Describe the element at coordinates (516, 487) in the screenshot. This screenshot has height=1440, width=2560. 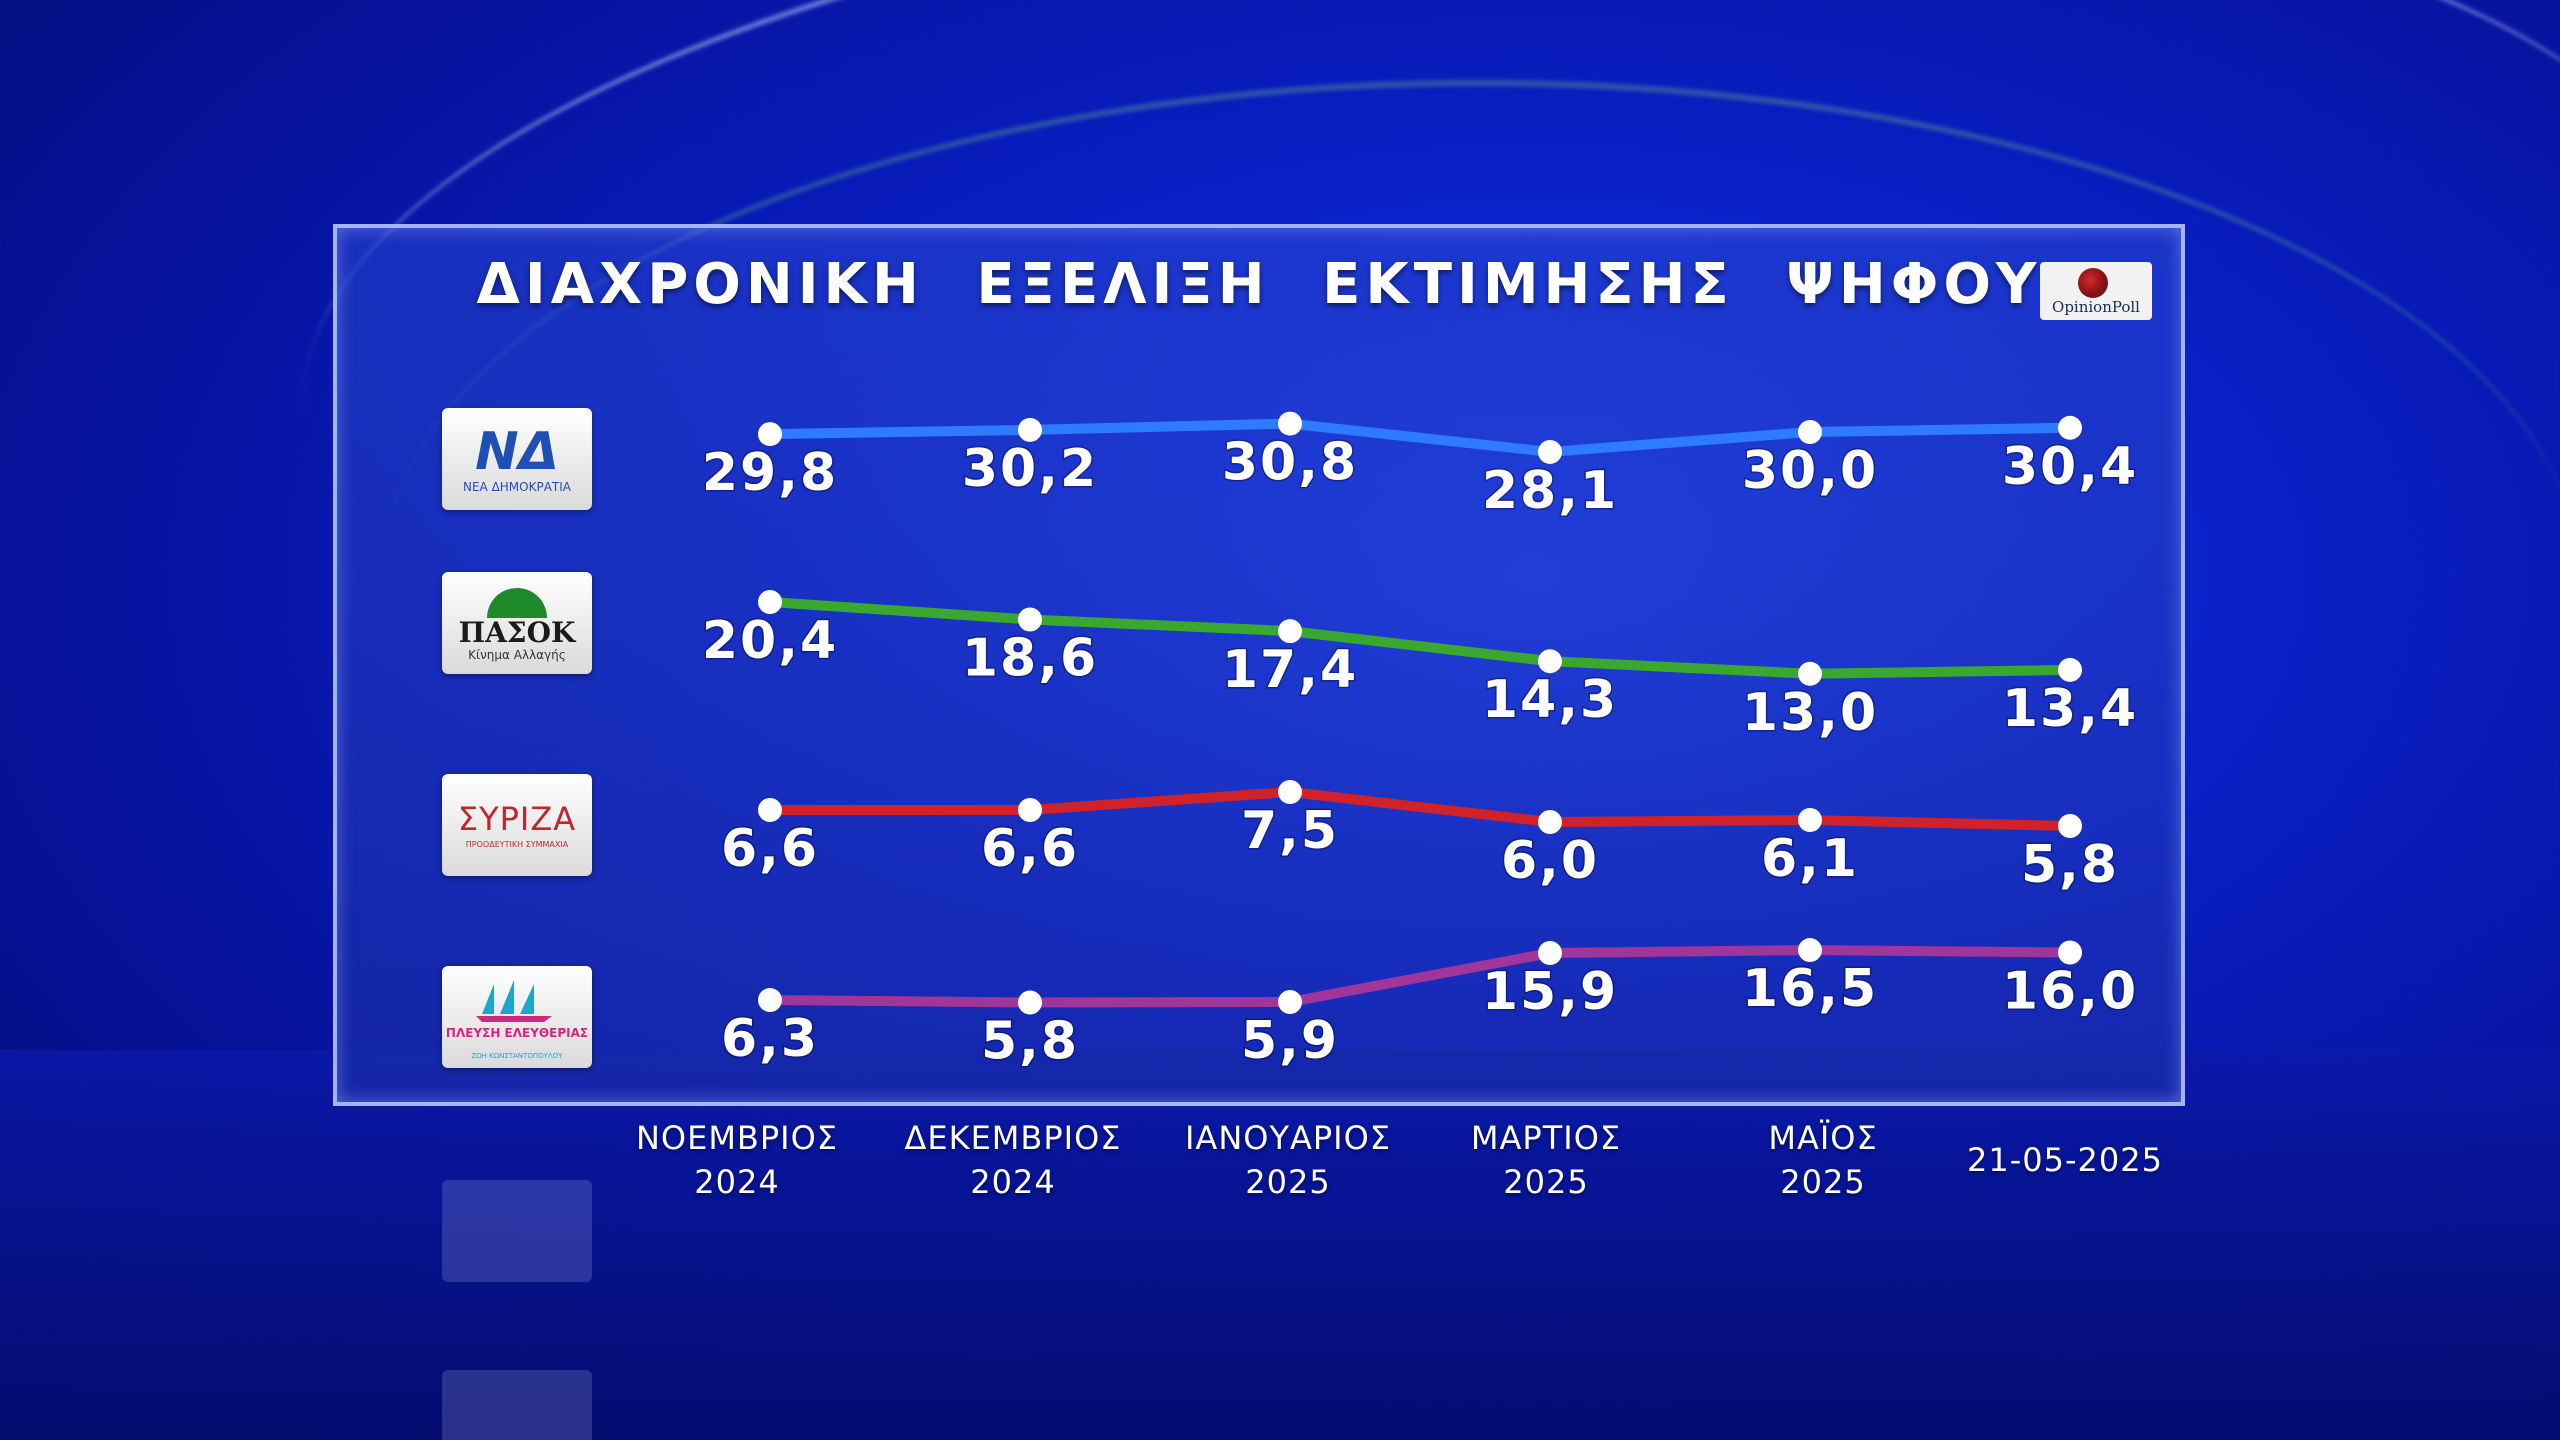
I see `nd-logo-sub: ΝΕΑ ΔΗΜΟΚΡΑΤΙΑ` at that location.